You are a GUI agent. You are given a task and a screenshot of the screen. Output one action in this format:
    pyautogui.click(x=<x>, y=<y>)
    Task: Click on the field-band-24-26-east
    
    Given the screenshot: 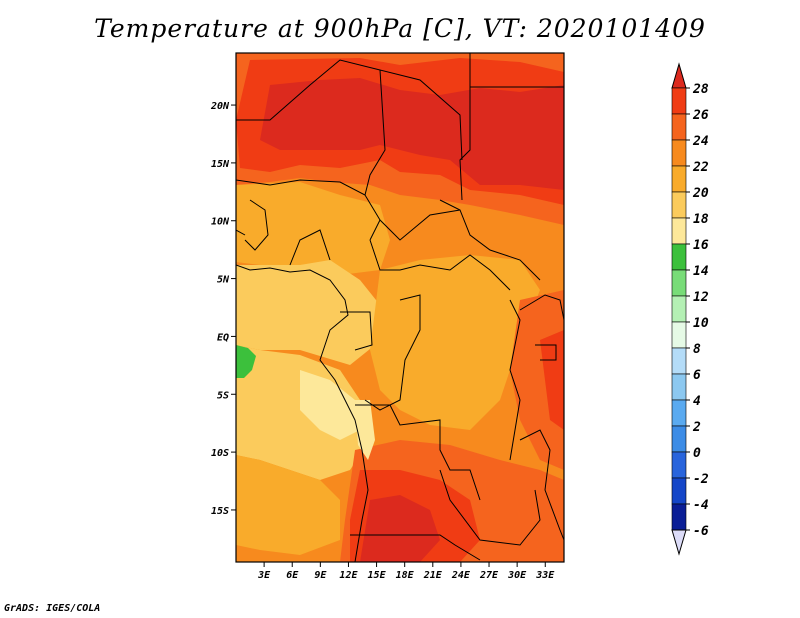 What is the action you would take?
    pyautogui.click(x=537, y=380)
    